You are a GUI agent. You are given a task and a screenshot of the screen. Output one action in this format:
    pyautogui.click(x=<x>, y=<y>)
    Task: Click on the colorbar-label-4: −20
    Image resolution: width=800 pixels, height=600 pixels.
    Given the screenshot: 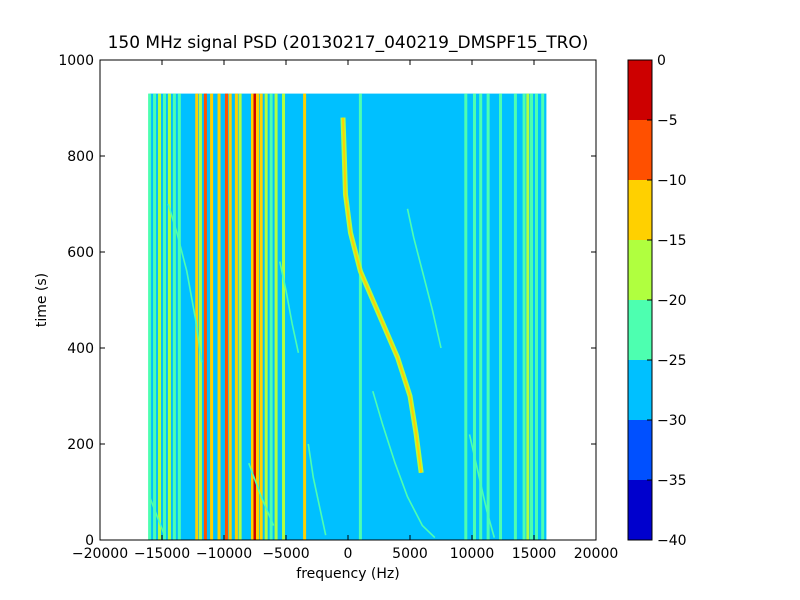 What is the action you would take?
    pyautogui.click(x=672, y=301)
    